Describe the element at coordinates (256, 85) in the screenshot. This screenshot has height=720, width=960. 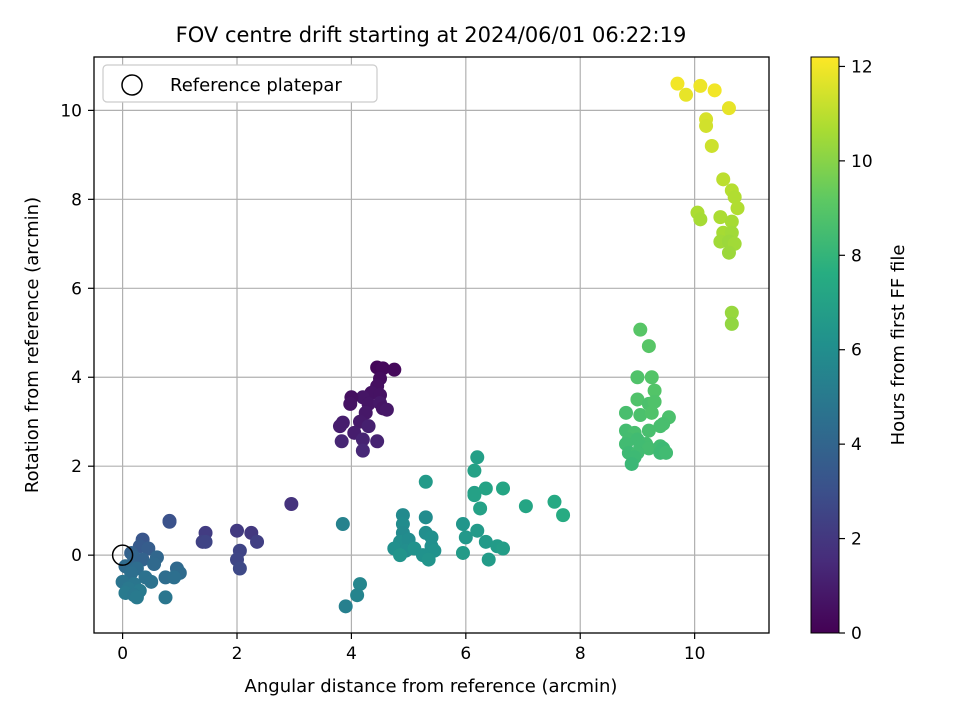
I see `legend-label: Reference platepar` at that location.